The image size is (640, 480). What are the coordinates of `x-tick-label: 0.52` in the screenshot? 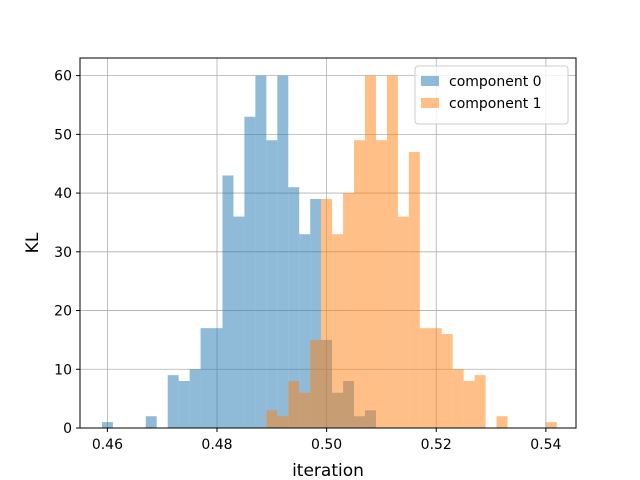 It's located at (436, 445).